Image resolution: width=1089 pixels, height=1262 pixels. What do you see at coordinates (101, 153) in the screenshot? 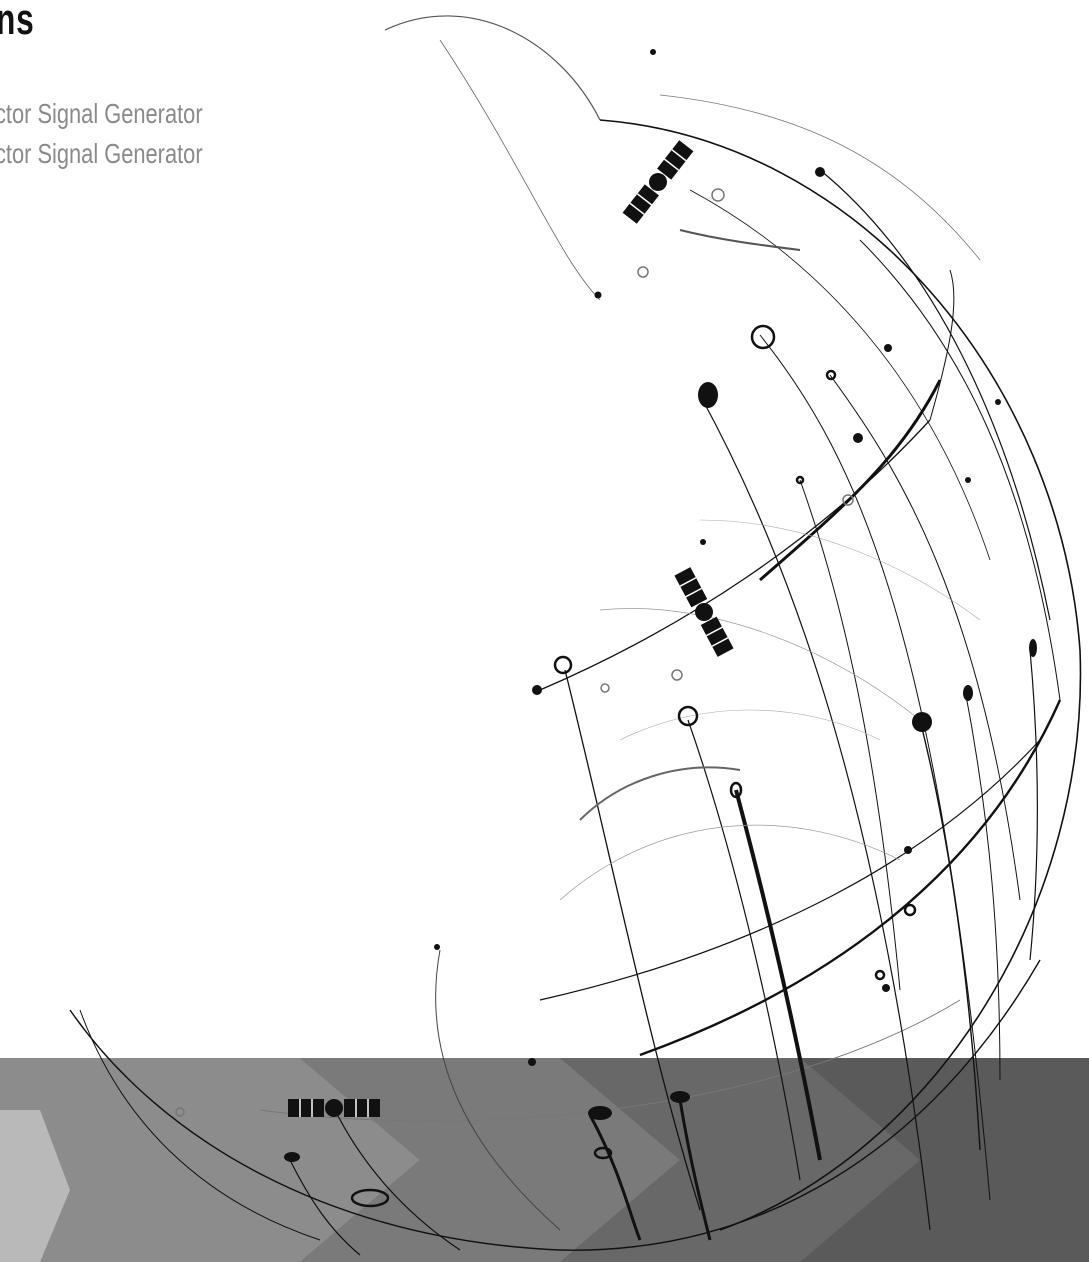
I see `product-subtitle-2: ctor Signal Generator` at bounding box center [101, 153].